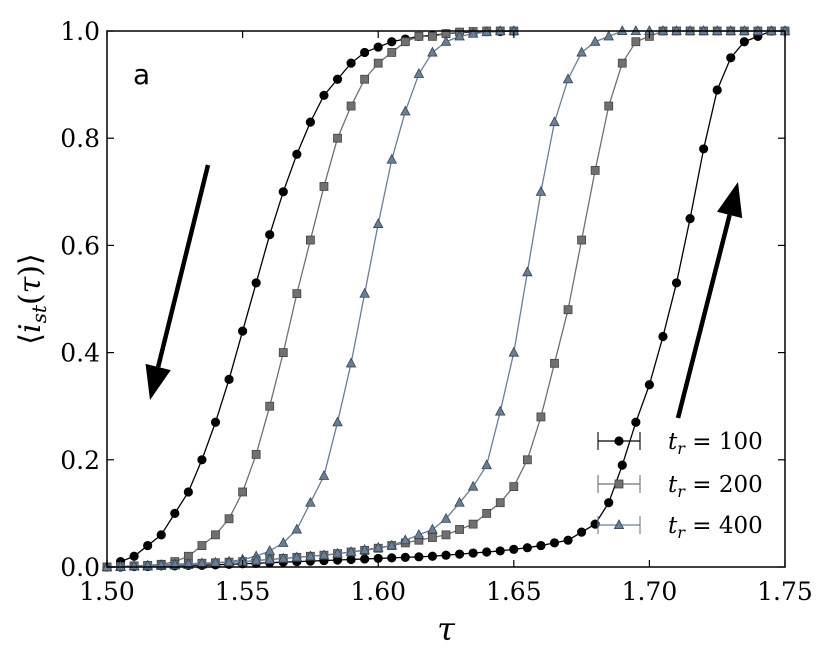 Image resolution: width=830 pixels, height=664 pixels. I want to click on arrow-up-icon, so click(709, 300).